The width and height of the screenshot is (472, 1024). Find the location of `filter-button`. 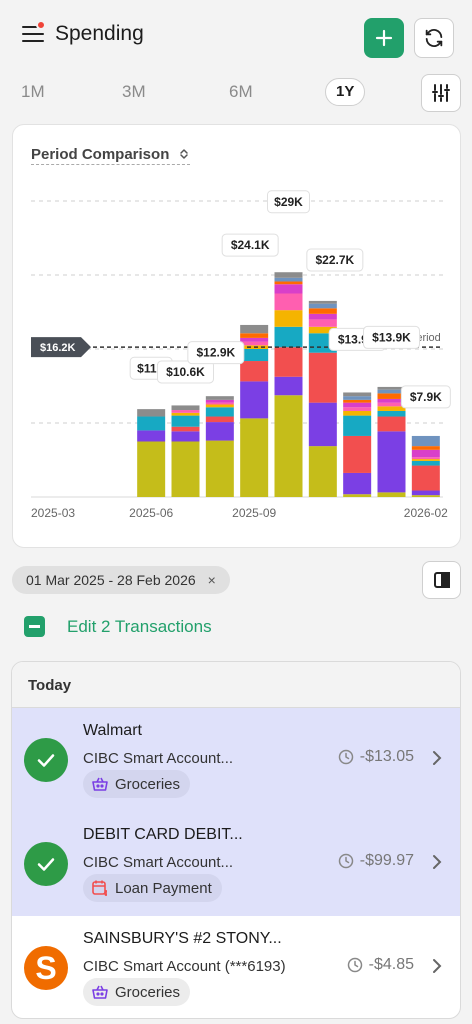

filter-button is located at coordinates (441, 93).